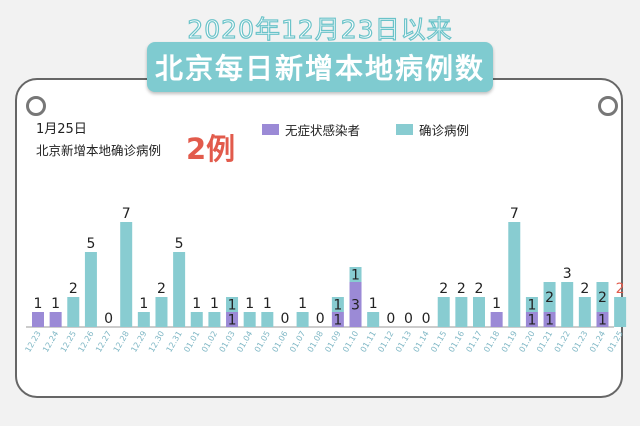 The image size is (640, 426). Describe the element at coordinates (121, 342) in the screenshot. I see `x-tick-label: 12.28` at that location.